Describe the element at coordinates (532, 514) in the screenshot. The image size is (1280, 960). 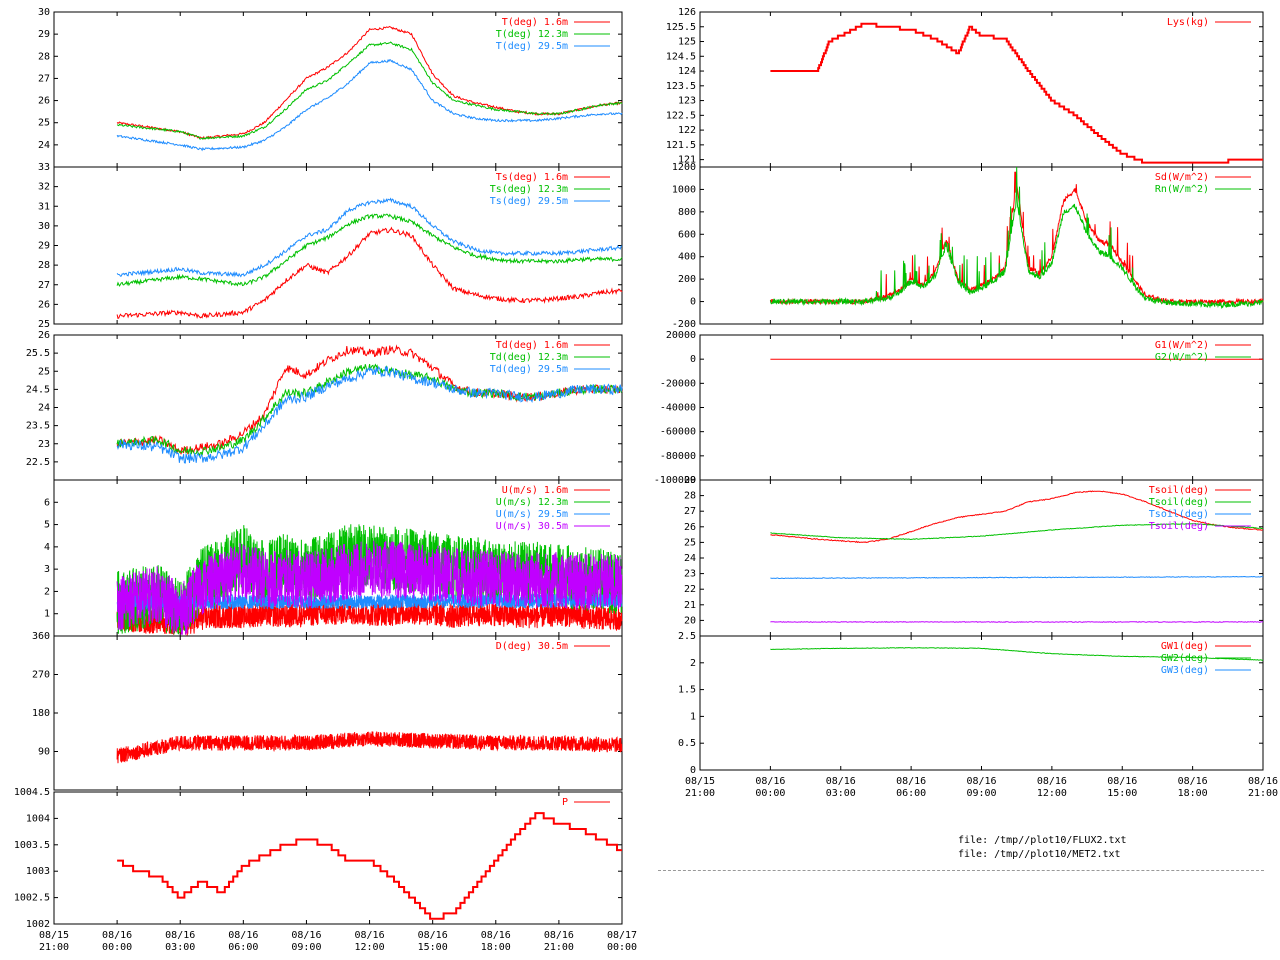
I see `legend-label-U-2: U(m/s) 29.5m` at that location.